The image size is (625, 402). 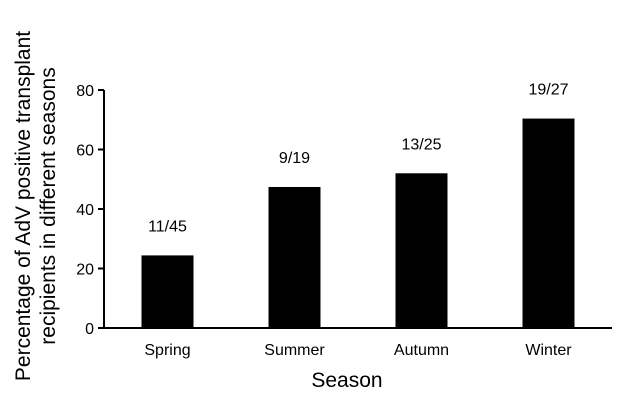 What do you see at coordinates (23, 206) in the screenshot?
I see `y-axis-title-line-1: Percentage of AdV positive transplant` at bounding box center [23, 206].